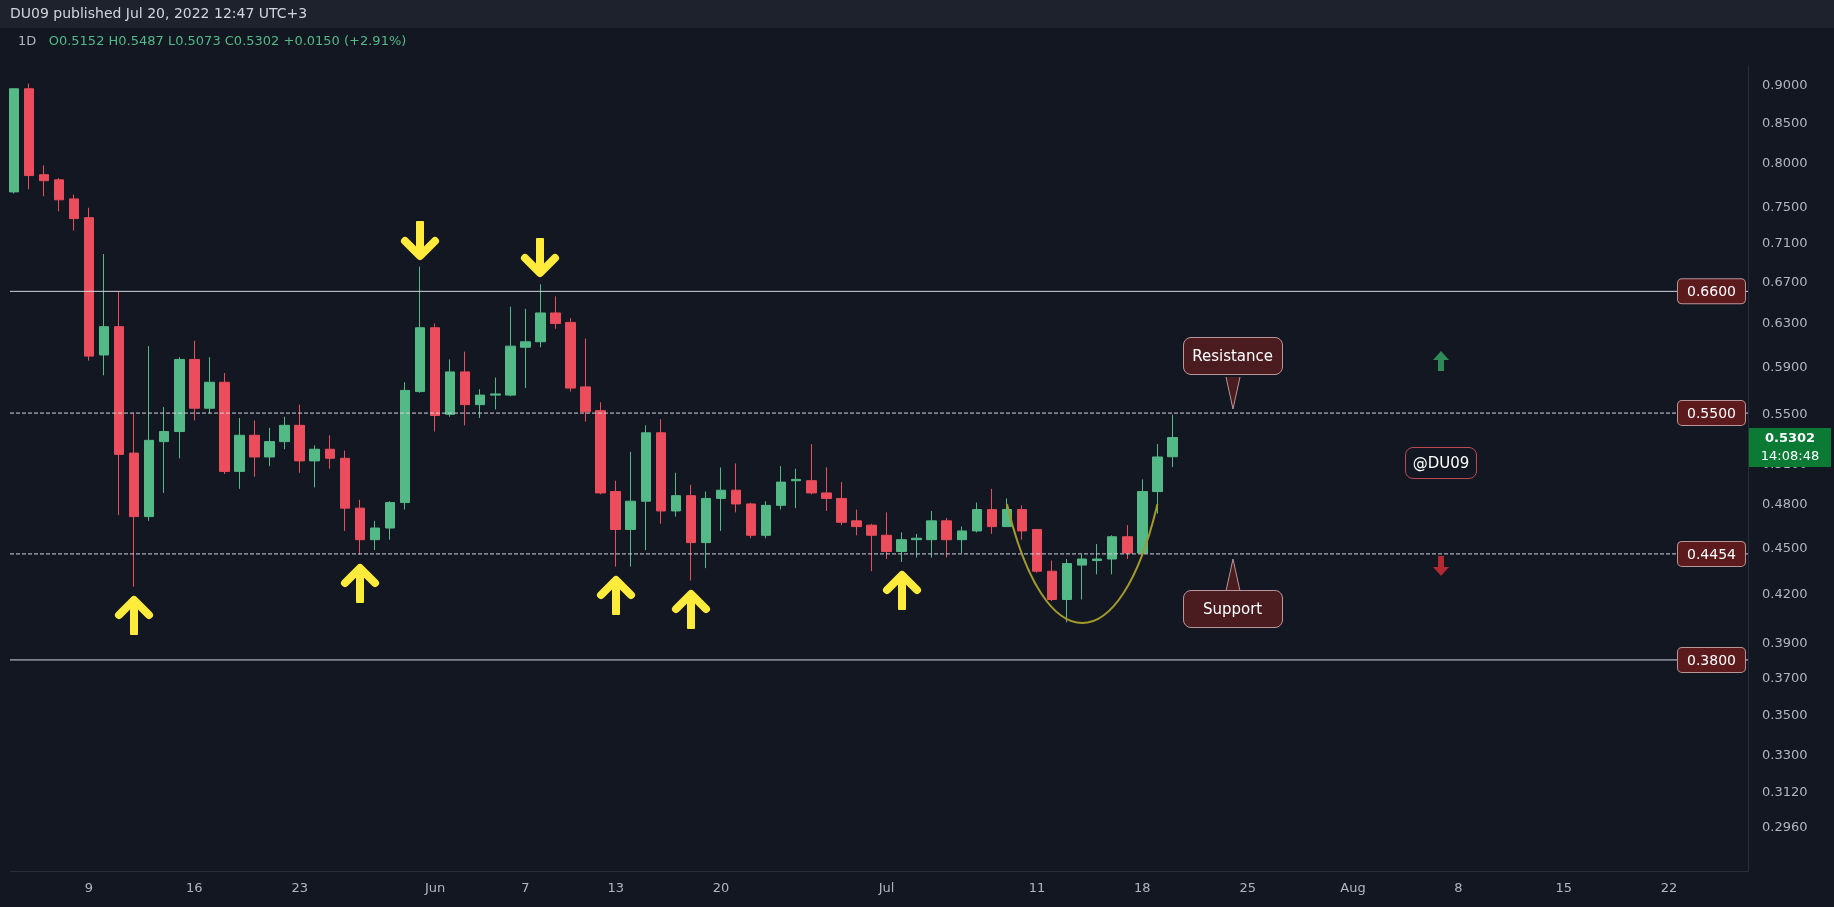 The image size is (1834, 907). Describe the element at coordinates (1711, 659) in the screenshot. I see `ref-line-label: 0.3800` at that location.